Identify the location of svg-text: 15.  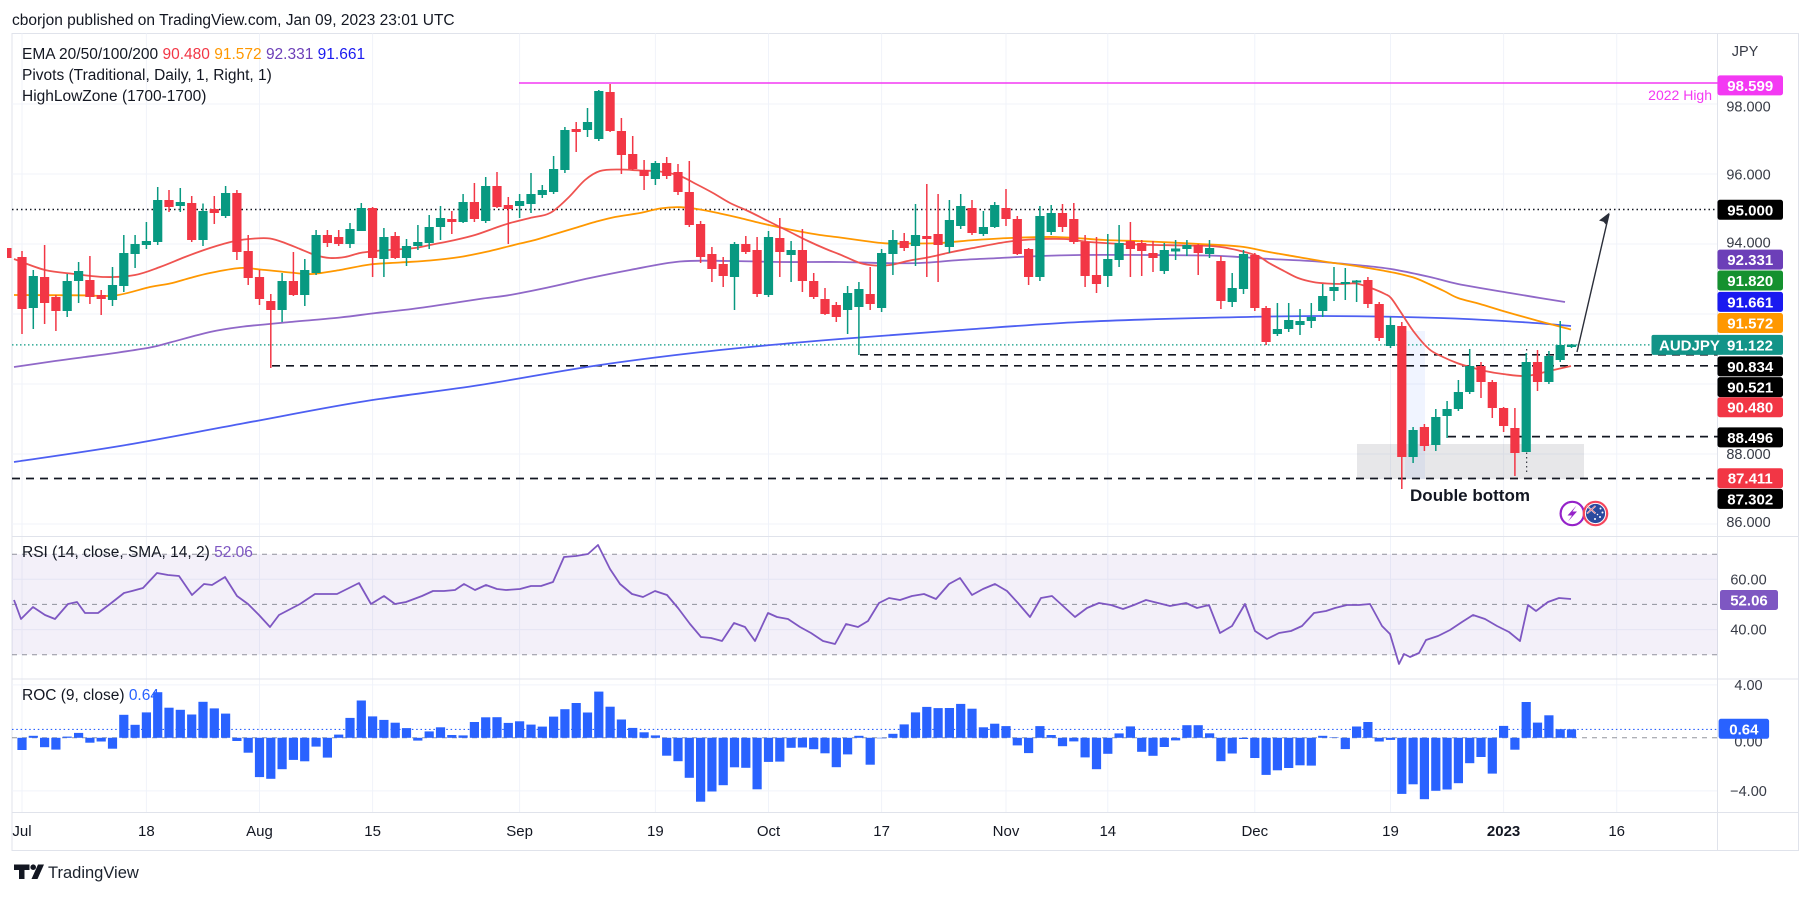
(372, 831).